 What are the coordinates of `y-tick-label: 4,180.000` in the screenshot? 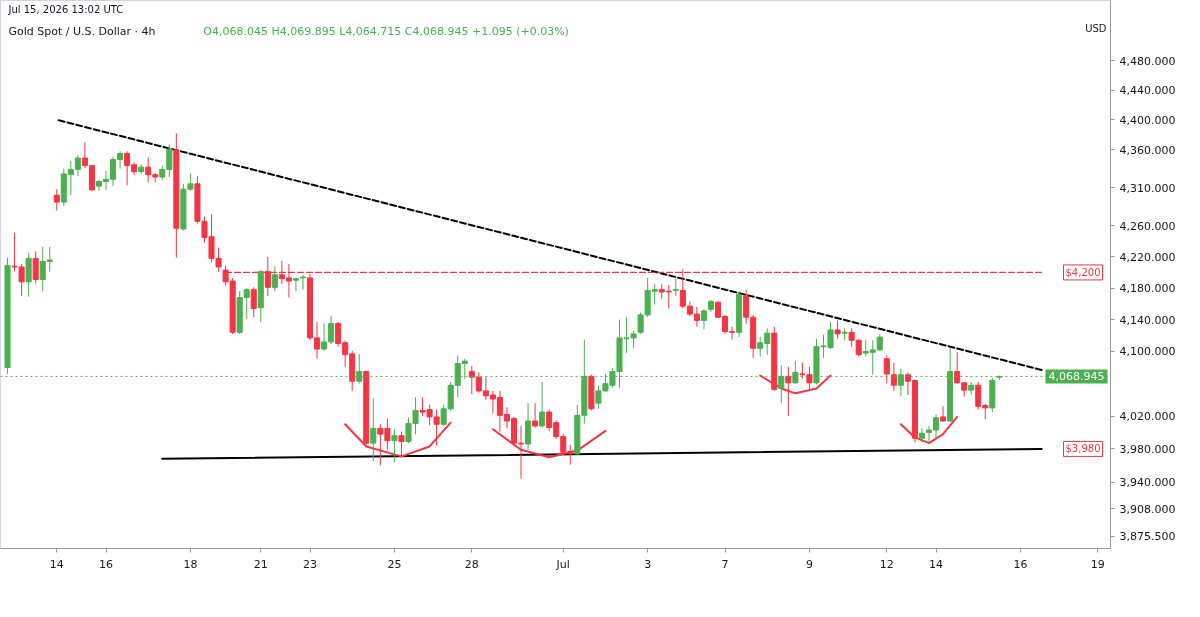 It's located at (1147, 289).